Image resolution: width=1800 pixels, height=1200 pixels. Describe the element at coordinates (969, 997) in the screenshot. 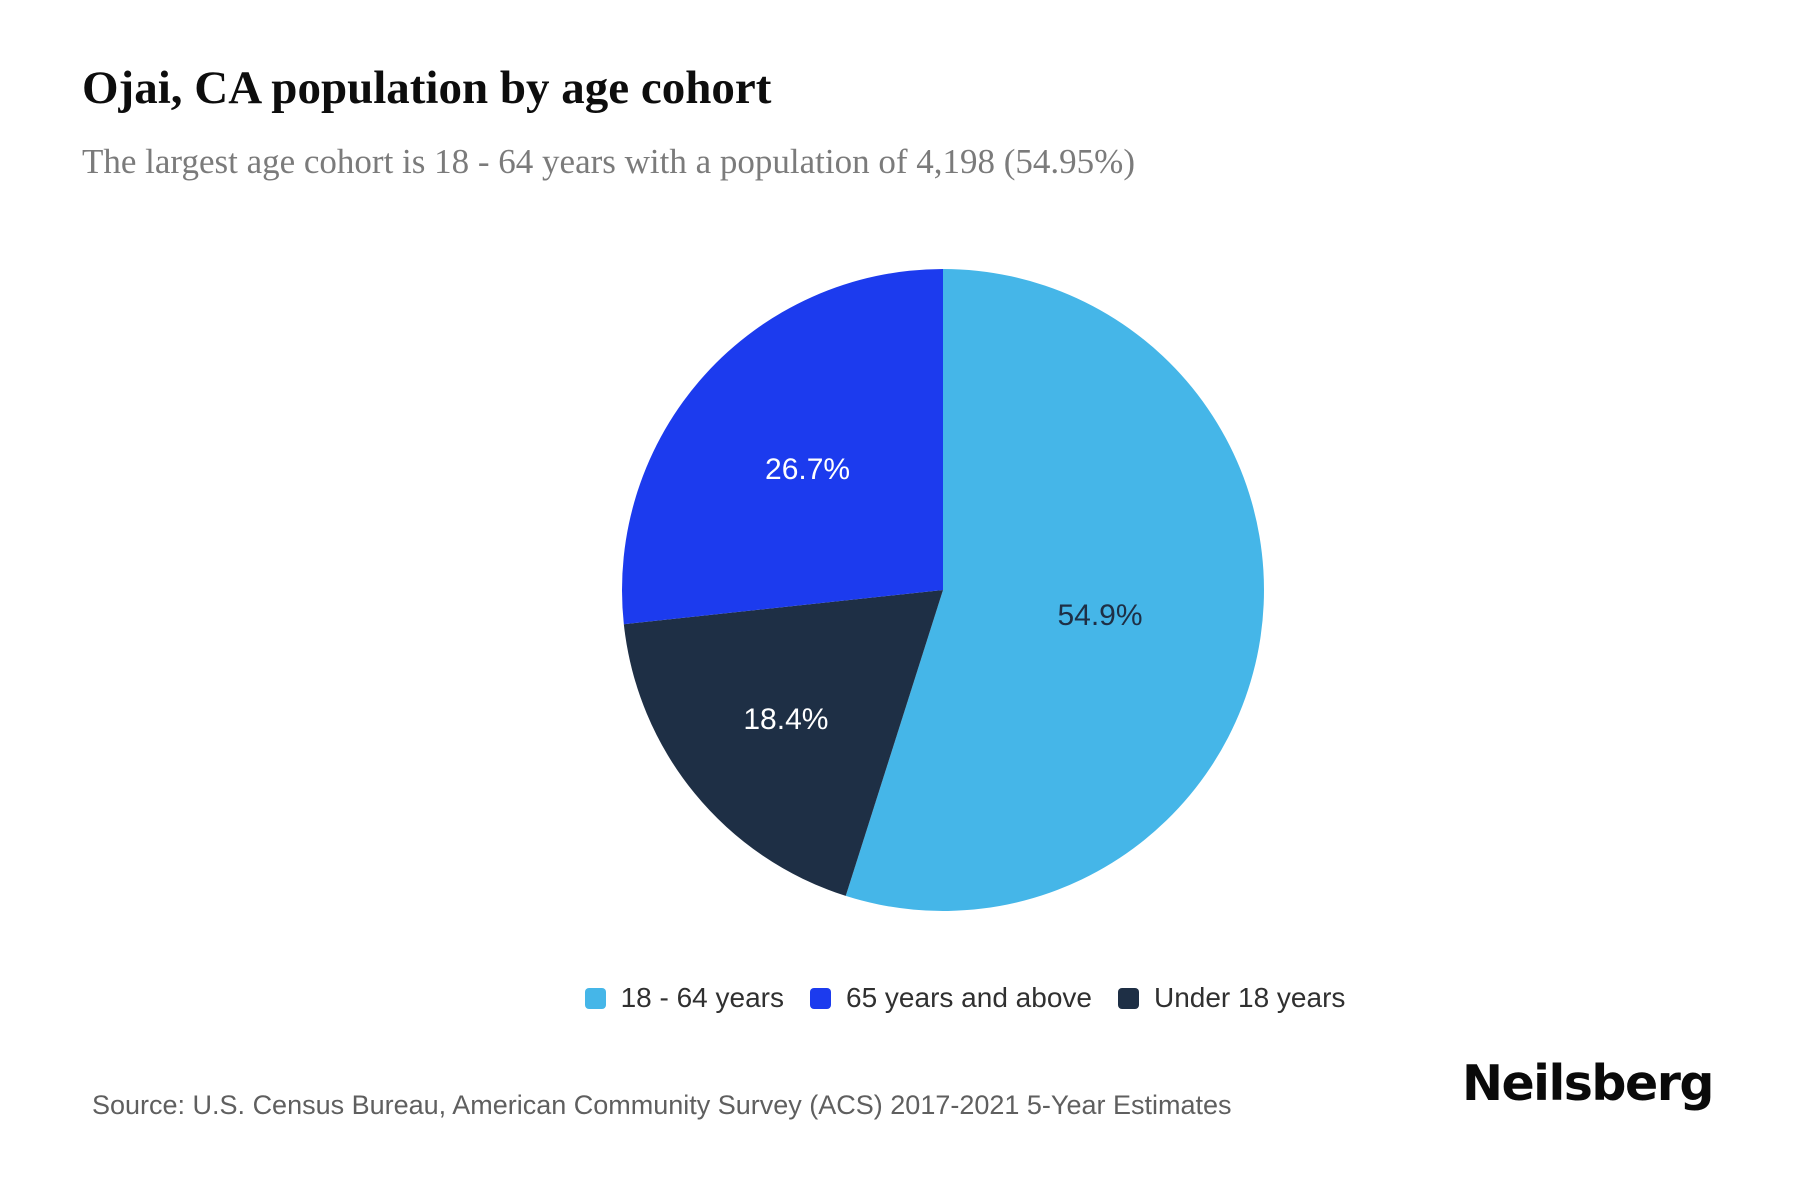

I see `legend-label-65-years-and-above: 65 years and above` at that location.